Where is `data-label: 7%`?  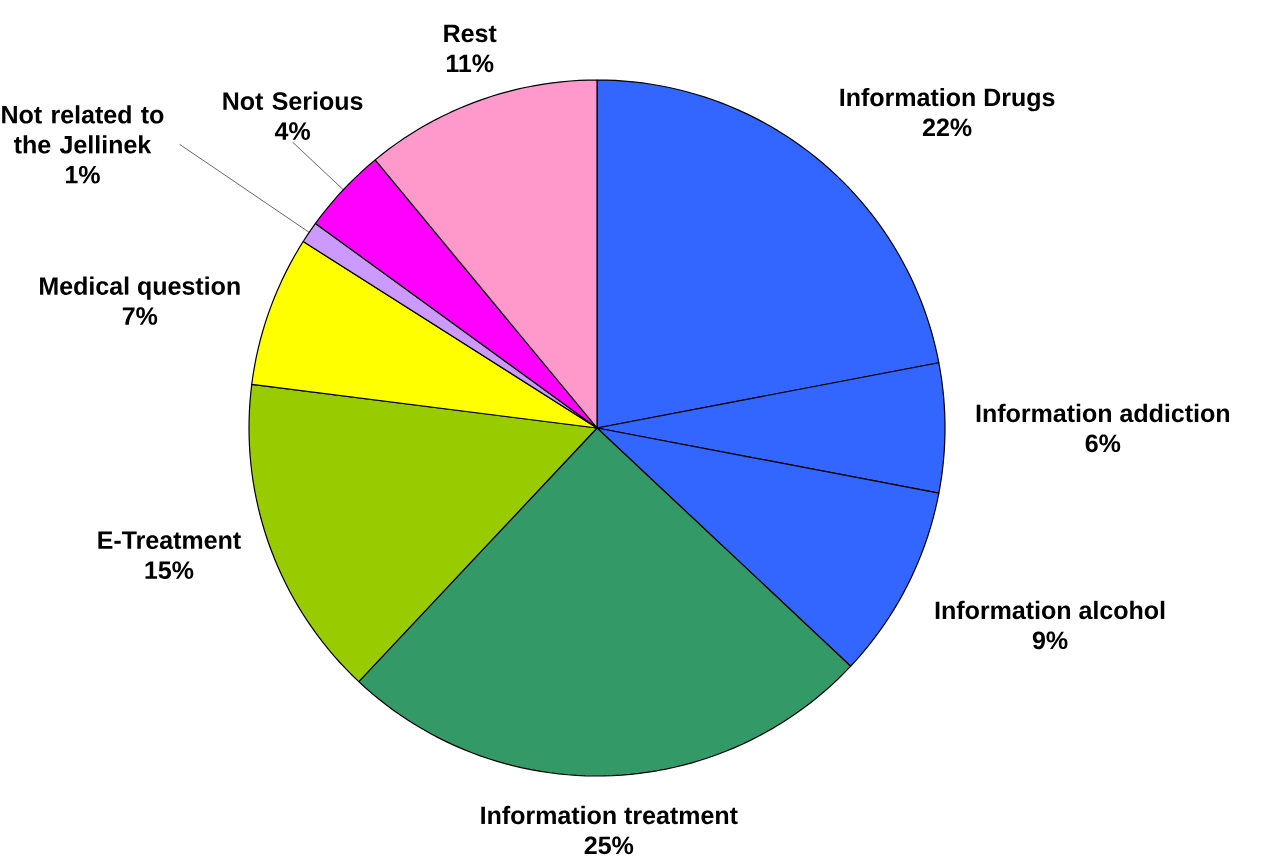
data-label: 7% is located at coordinates (140, 316).